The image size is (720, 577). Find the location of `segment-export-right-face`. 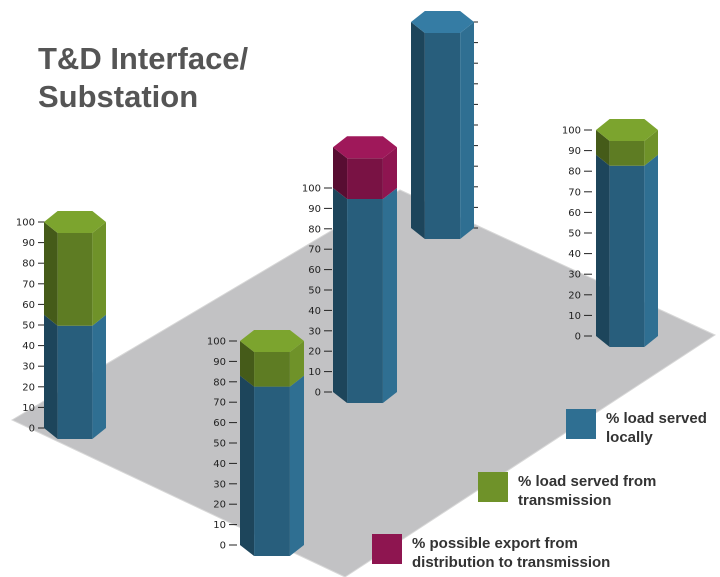

segment-export-right-face is located at coordinates (389, 173).